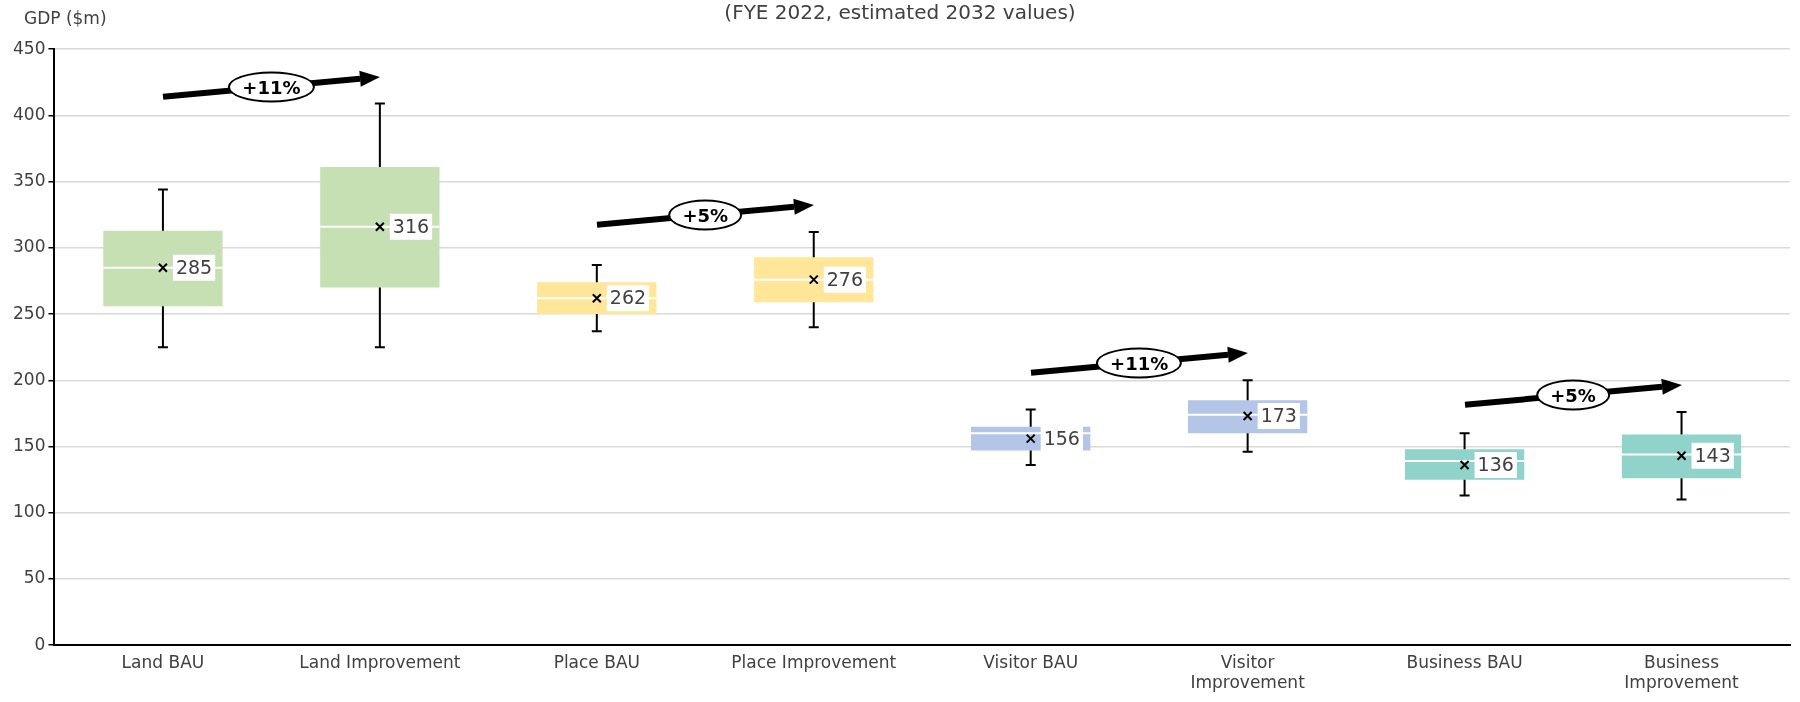 This screenshot has height=702, width=1800. Describe the element at coordinates (814, 661) in the screenshot. I see `x-tick-label: Place Improvement` at that location.